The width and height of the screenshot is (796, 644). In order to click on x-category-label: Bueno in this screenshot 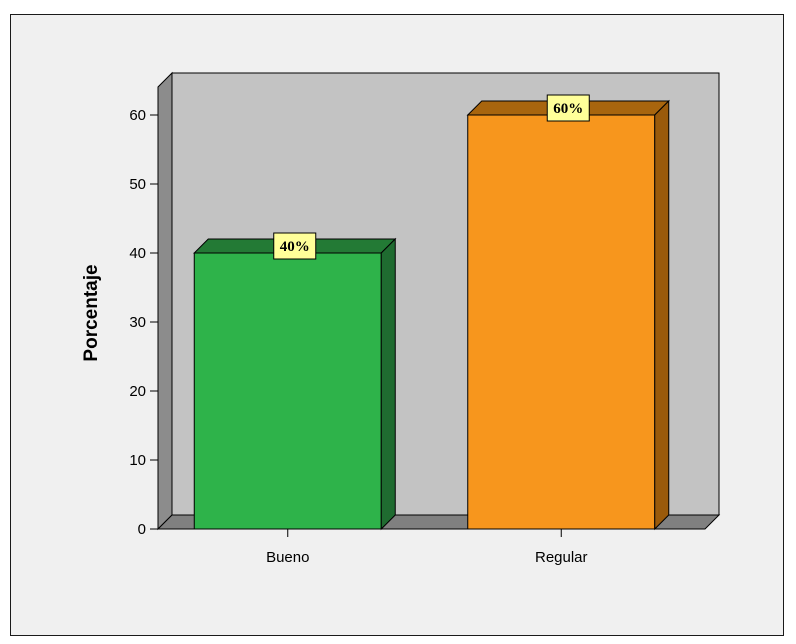, I will do `click(287, 557)`.